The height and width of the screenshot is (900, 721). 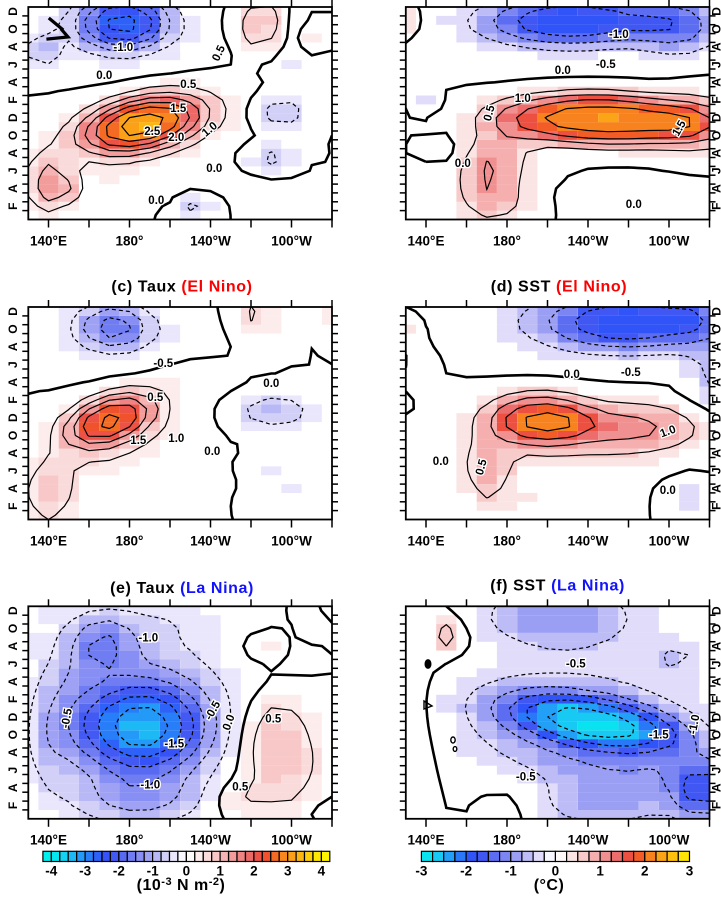 I want to click on svg-text: 2.5, so click(x=152, y=132).